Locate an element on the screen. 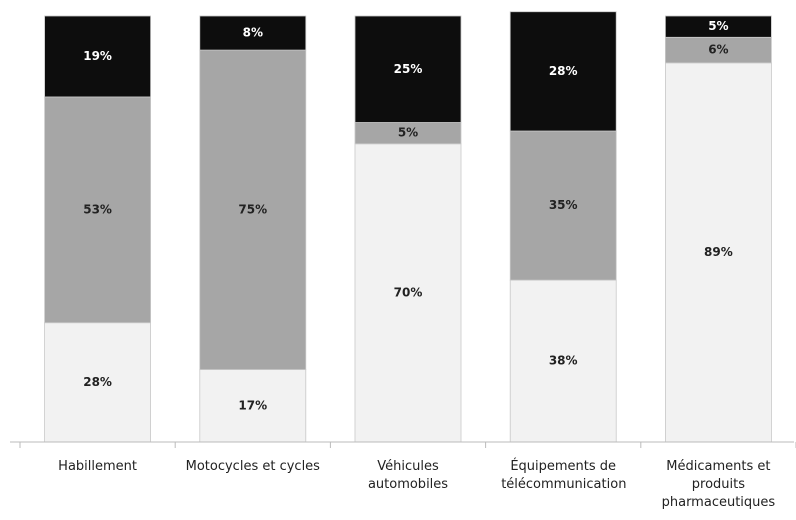  data-label: 8% is located at coordinates (253, 33).